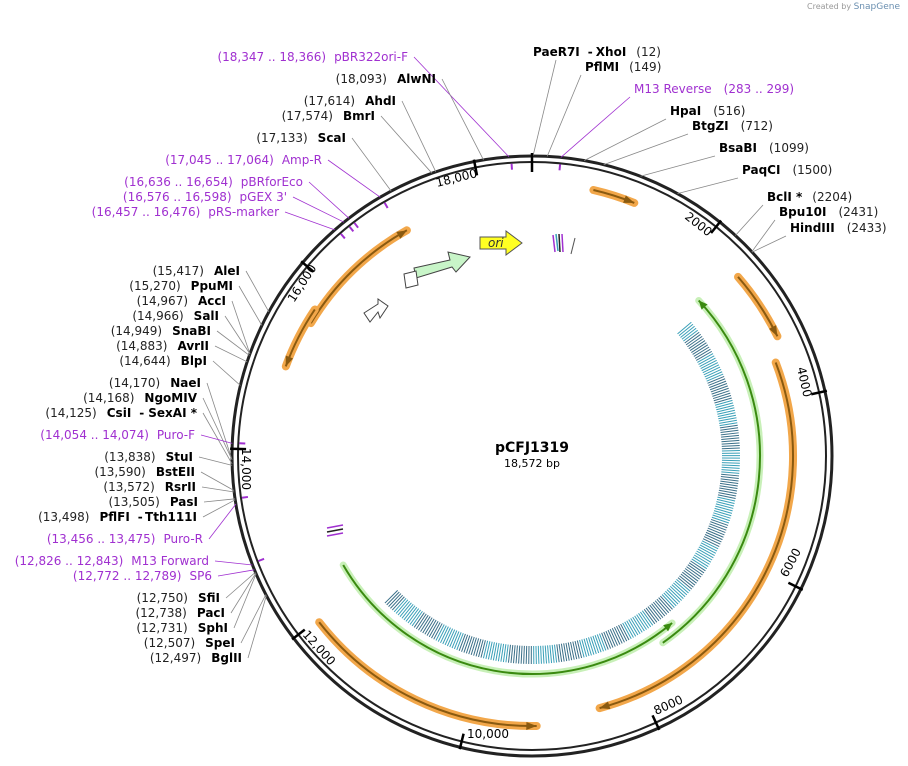 This screenshot has height=766, width=908. Describe the element at coordinates (117, 517) in the screenshot. I see `site-label-pflfi: (13,498) PflFI - Tth111I` at that location.